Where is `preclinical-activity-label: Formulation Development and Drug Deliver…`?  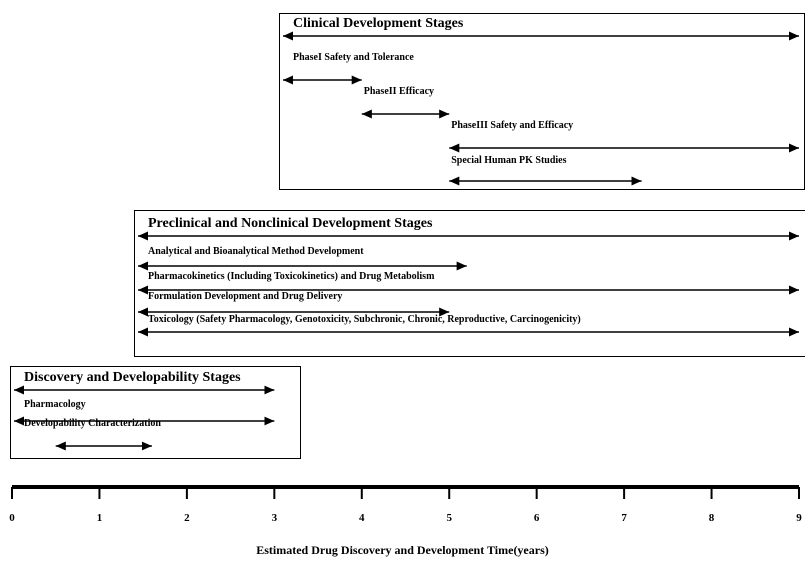 preclinical-activity-label: Formulation Development and Drug Deliver… is located at coordinates (245, 296).